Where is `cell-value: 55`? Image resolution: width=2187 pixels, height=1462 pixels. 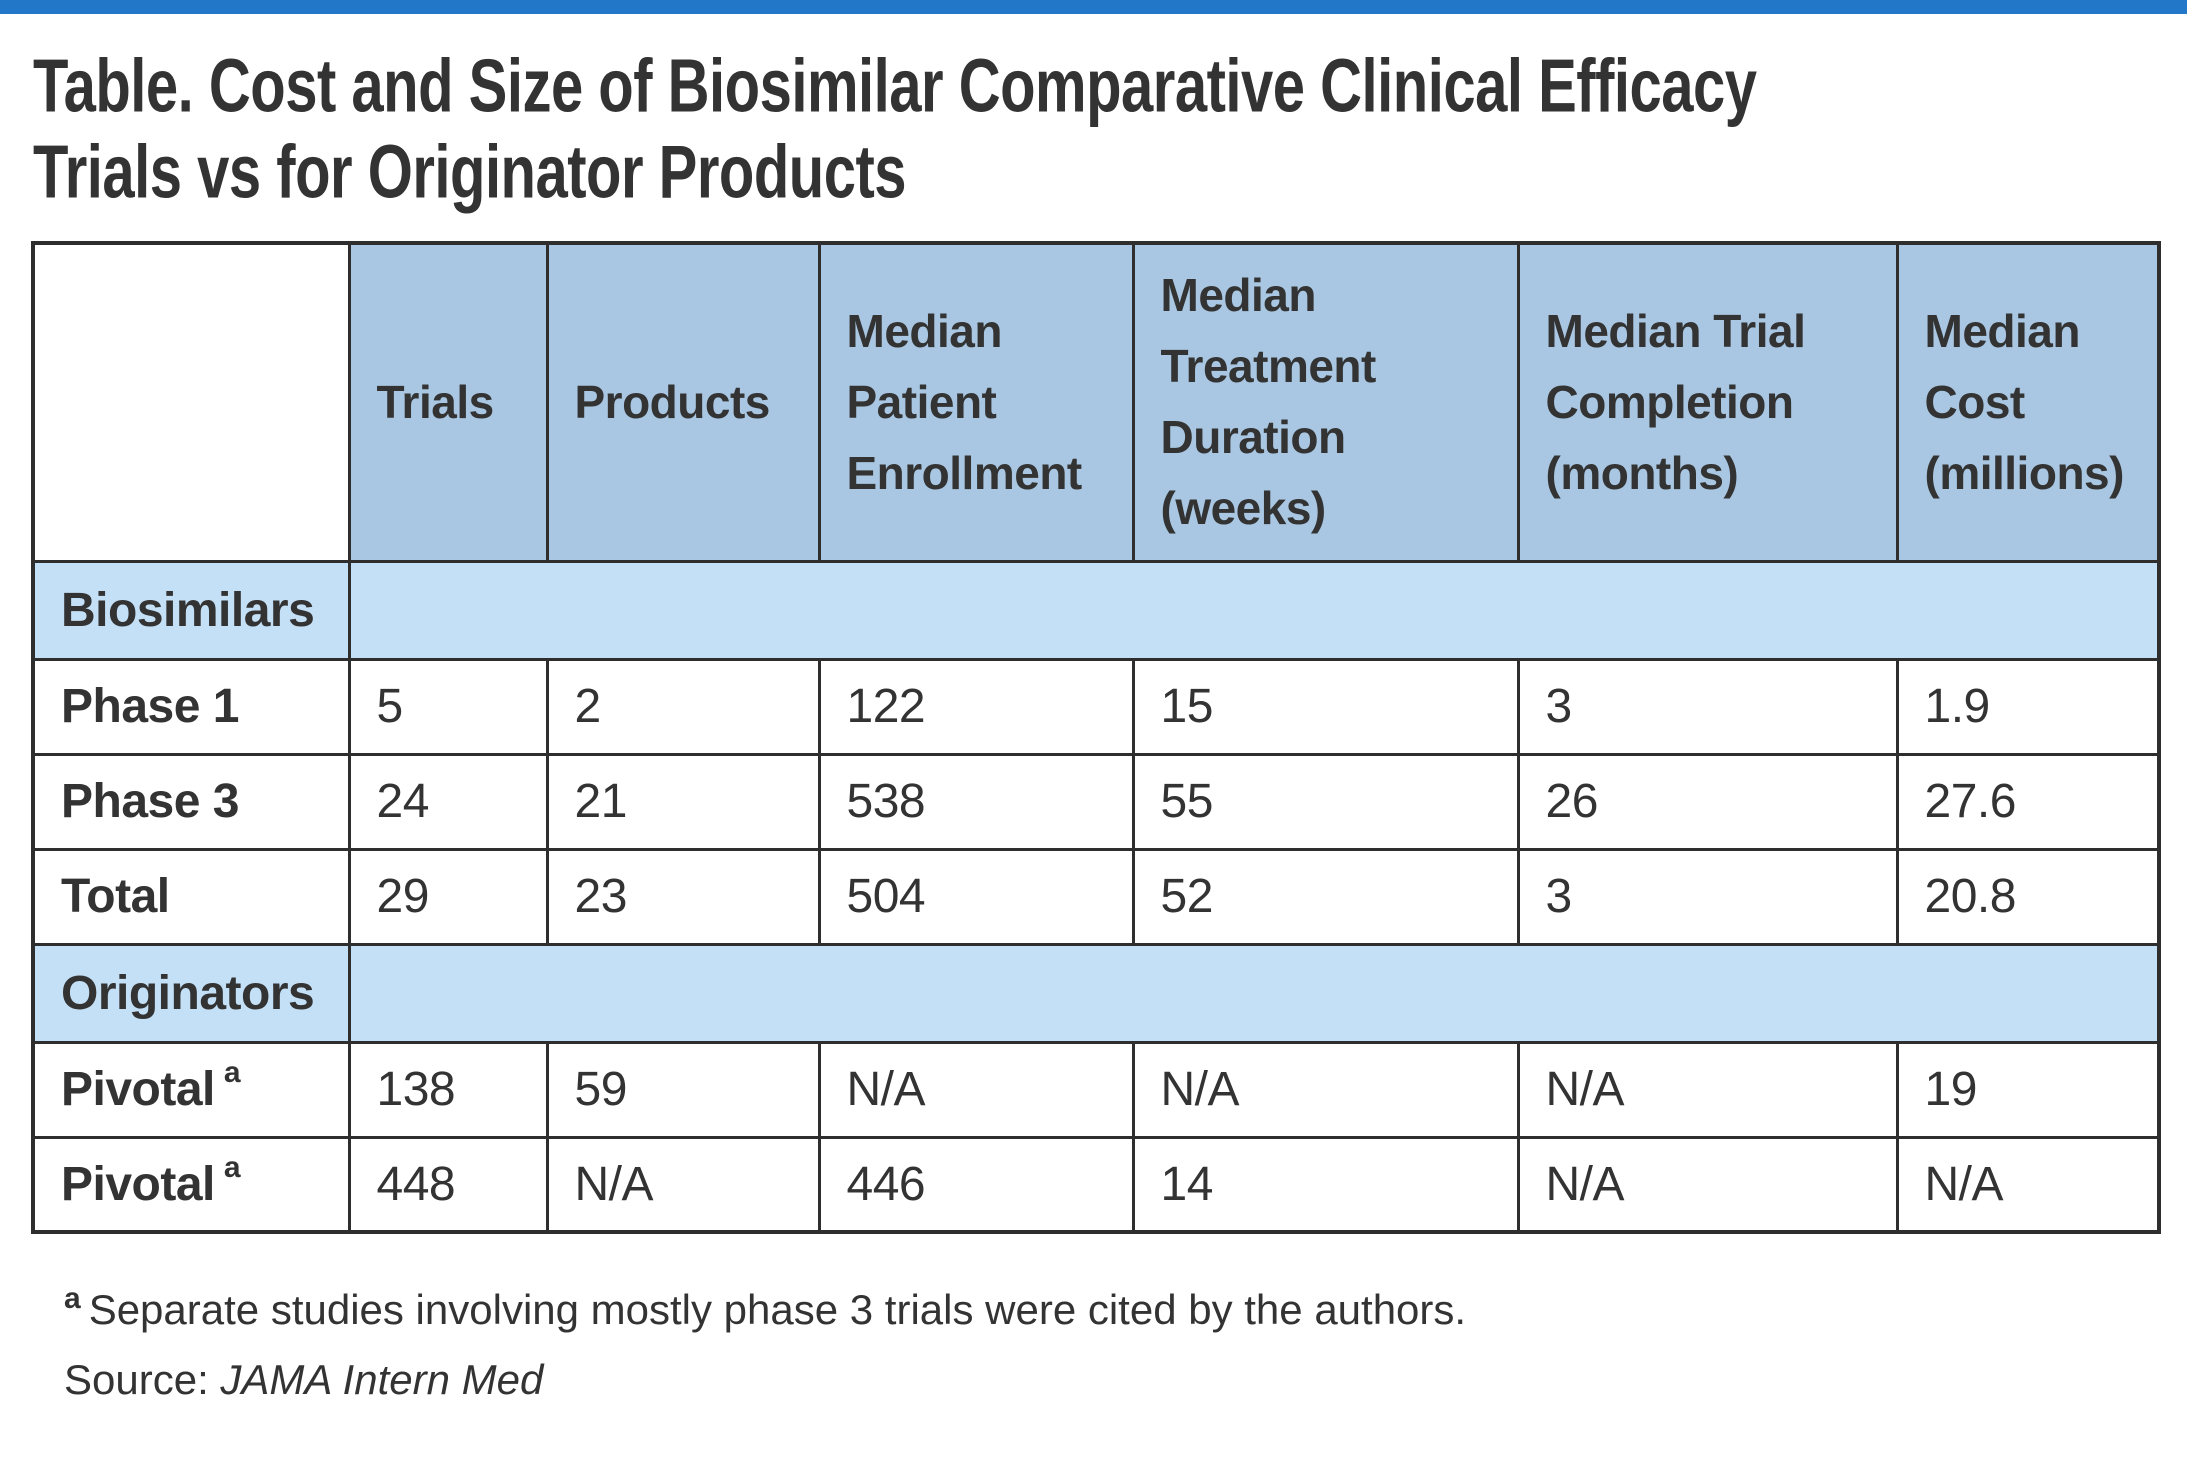
cell-value: 55 is located at coordinates (1325, 801).